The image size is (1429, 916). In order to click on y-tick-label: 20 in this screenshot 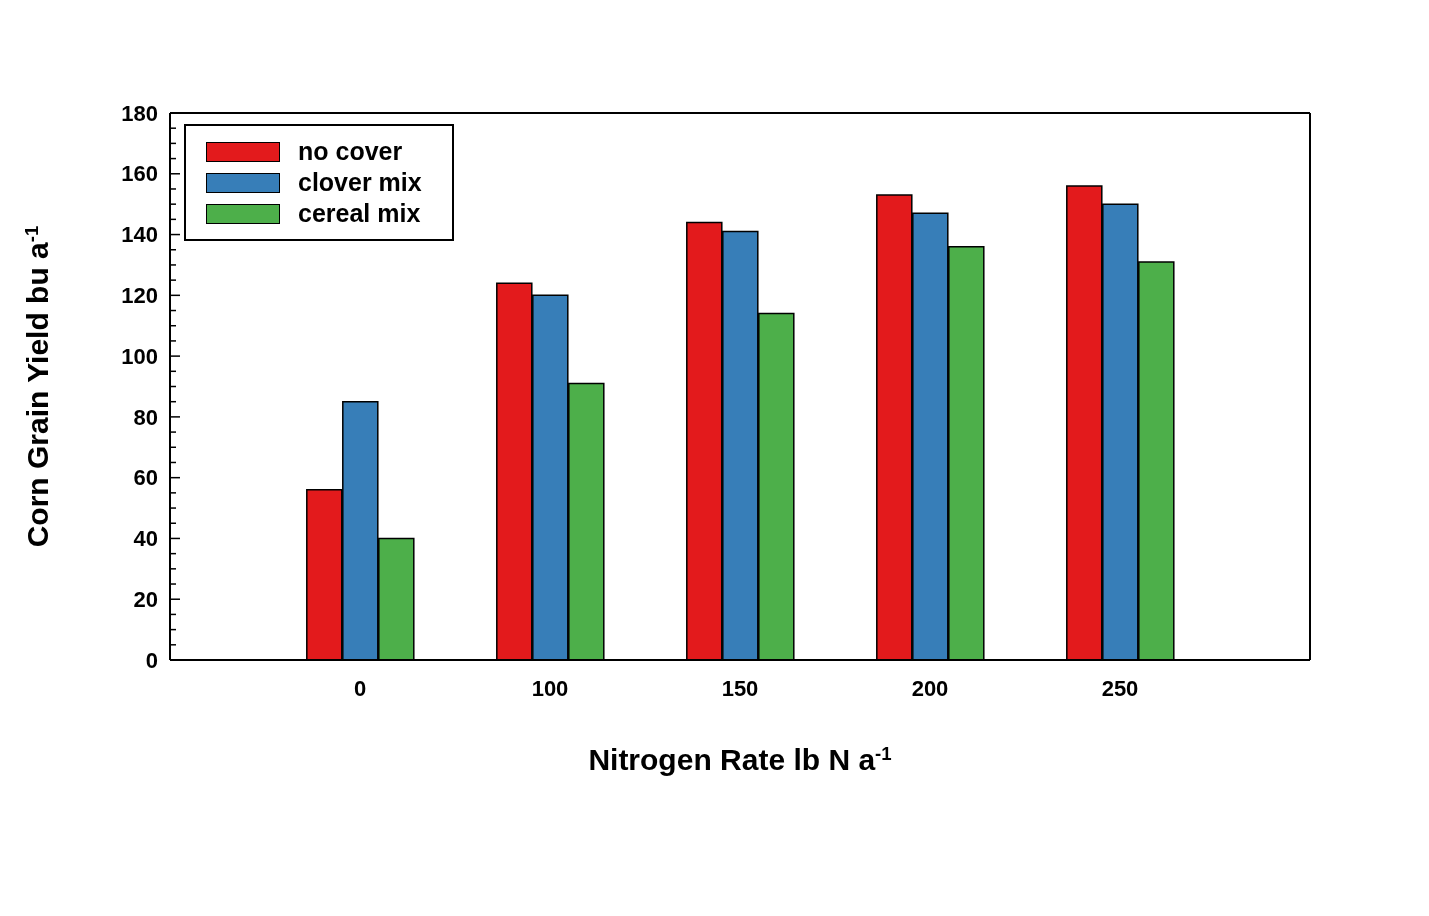, I will do `click(145, 599)`.